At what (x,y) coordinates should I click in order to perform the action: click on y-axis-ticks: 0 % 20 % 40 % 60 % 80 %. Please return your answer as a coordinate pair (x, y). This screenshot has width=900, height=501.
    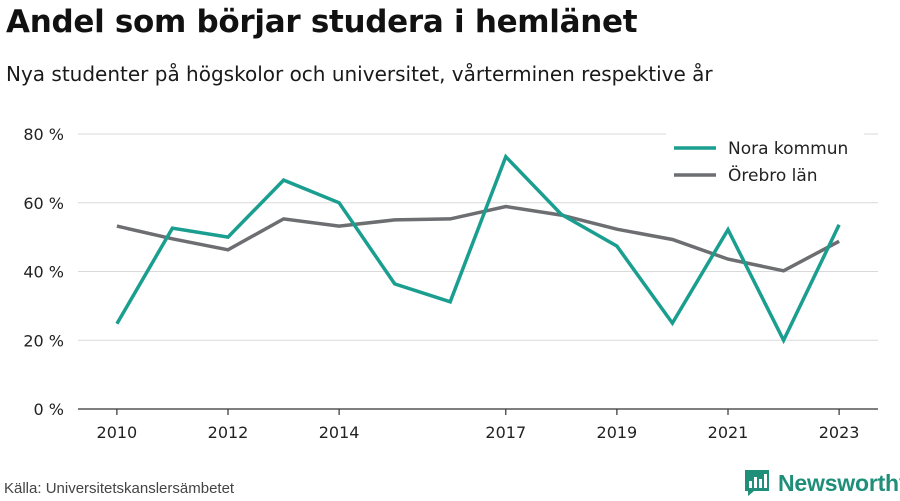
    Looking at the image, I should click on (43, 272).